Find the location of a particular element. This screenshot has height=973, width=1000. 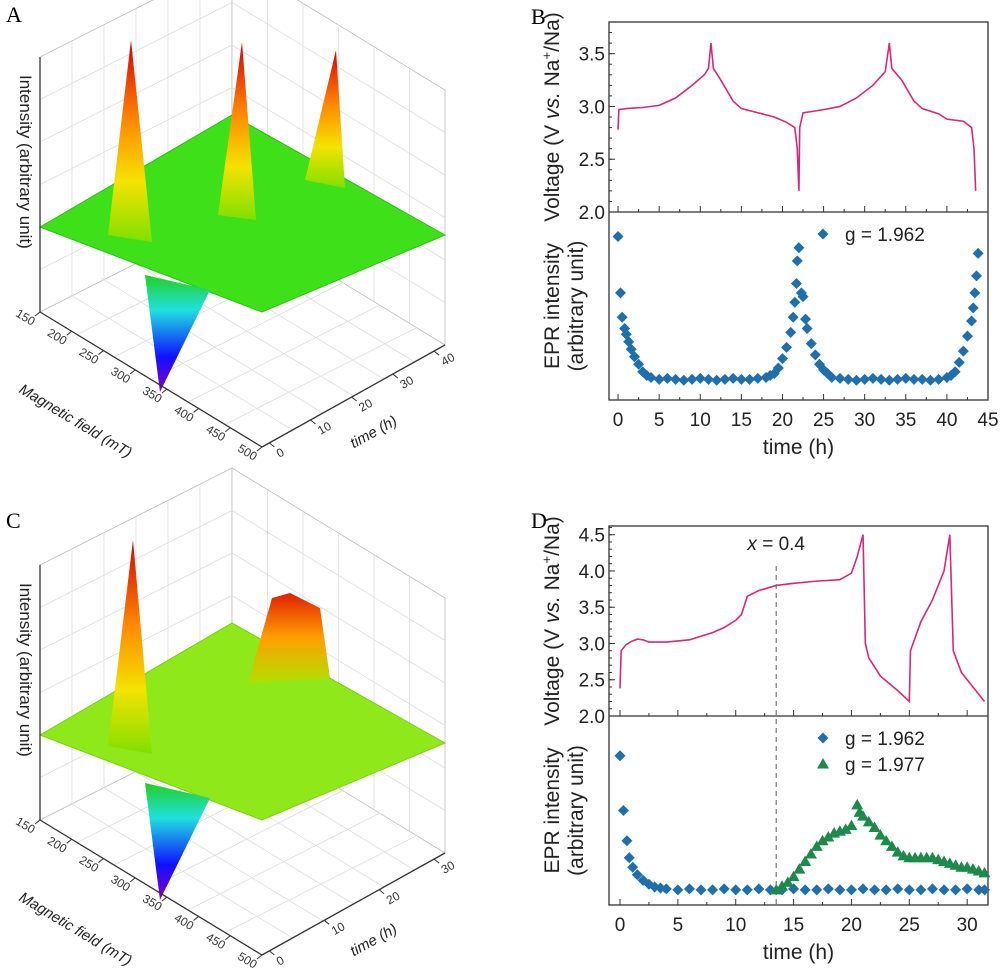

y-tick-label: 10 is located at coordinates (324, 428).